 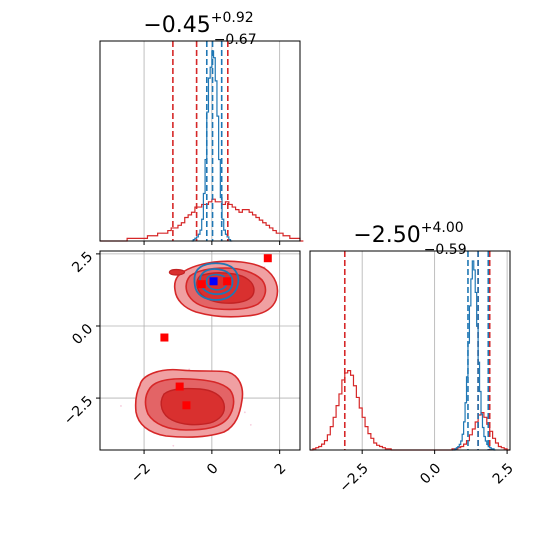 What do you see at coordinates (193, 406) in the screenshot?
I see `red-lower-contour-inner` at bounding box center [193, 406].